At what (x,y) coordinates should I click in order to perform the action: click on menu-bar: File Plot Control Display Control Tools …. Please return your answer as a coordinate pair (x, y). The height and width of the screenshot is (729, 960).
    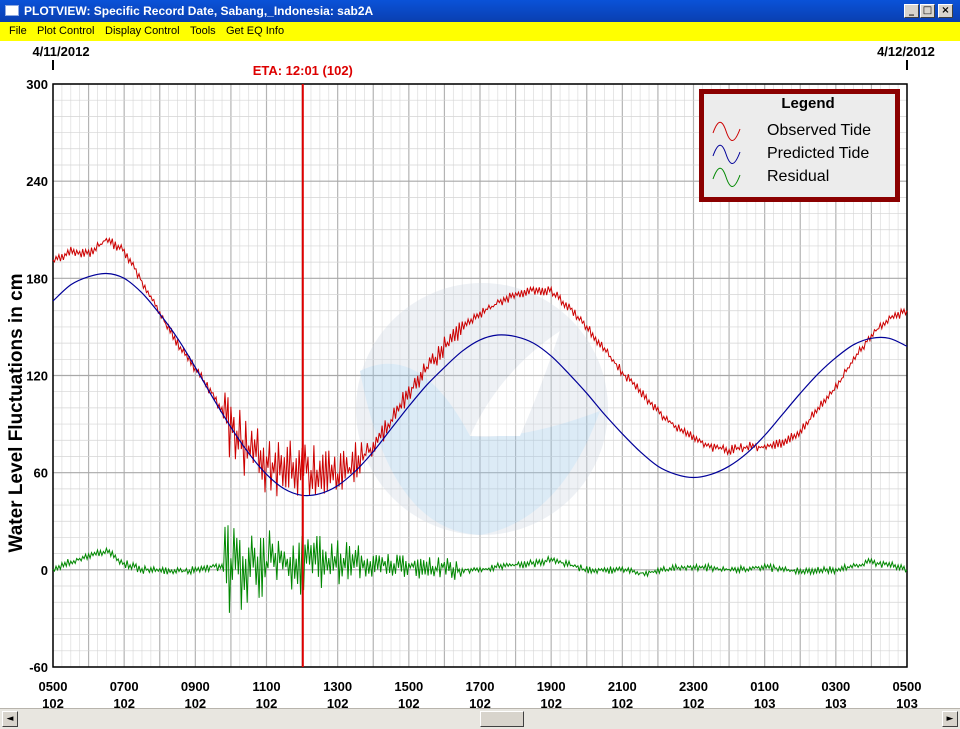
    Looking at the image, I should click on (480, 31).